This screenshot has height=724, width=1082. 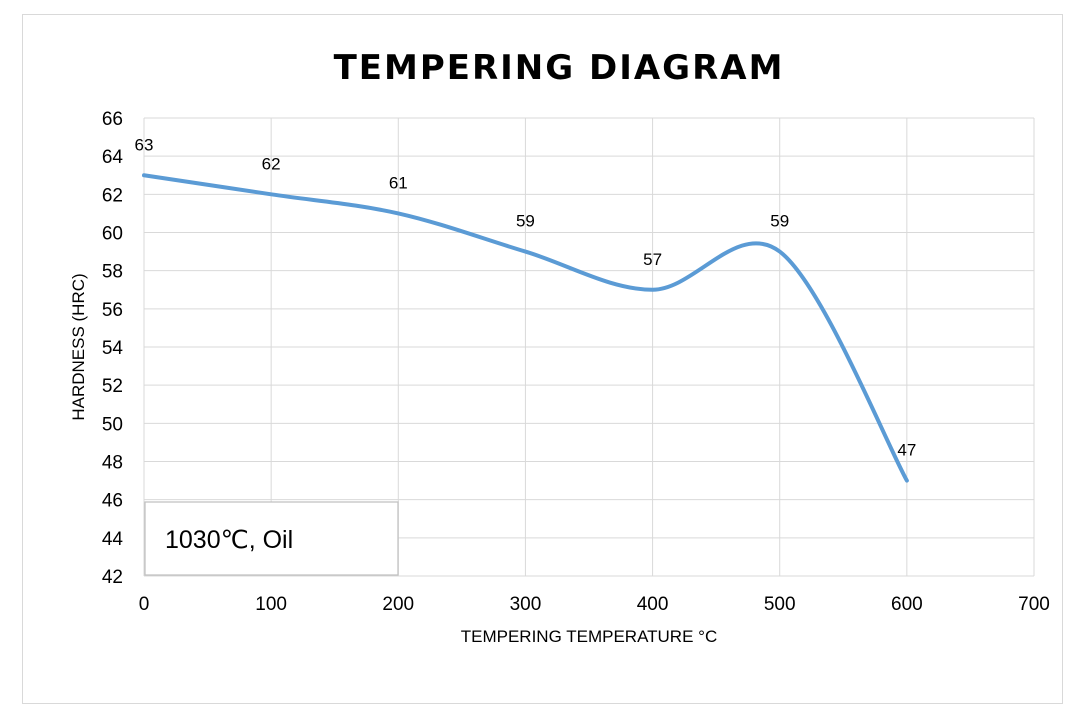 I want to click on data-label: 61, so click(x=398, y=182).